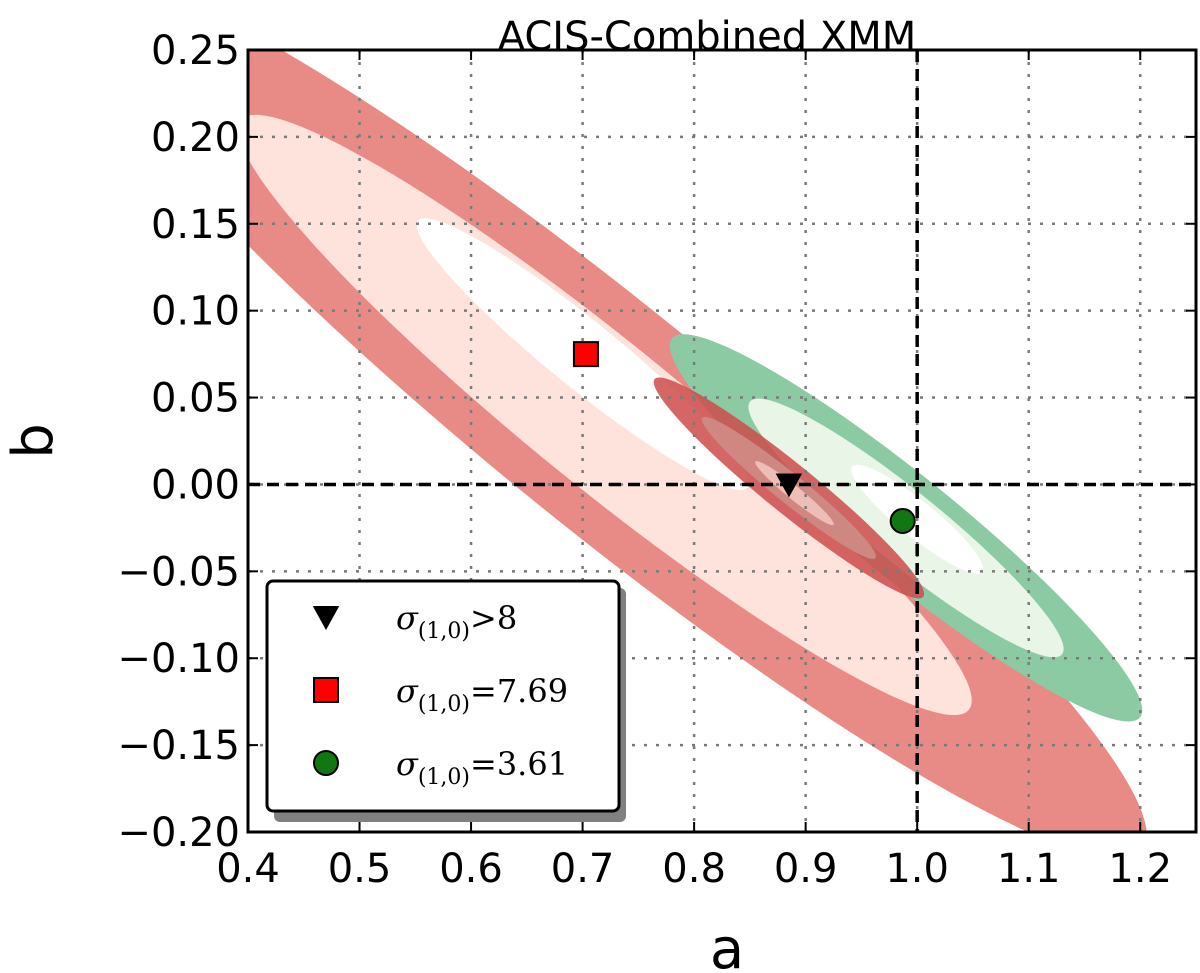  What do you see at coordinates (248, 869) in the screenshot?
I see `x-tick-label: 0.4` at bounding box center [248, 869].